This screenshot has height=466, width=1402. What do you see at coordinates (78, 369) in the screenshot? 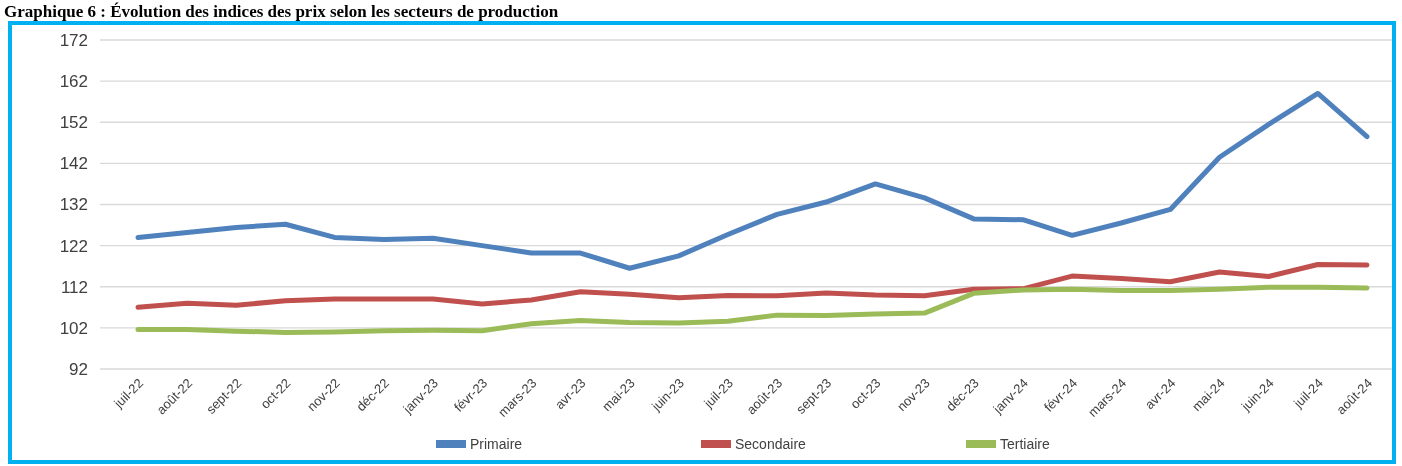
I see `y-tick-label: 92` at bounding box center [78, 369].